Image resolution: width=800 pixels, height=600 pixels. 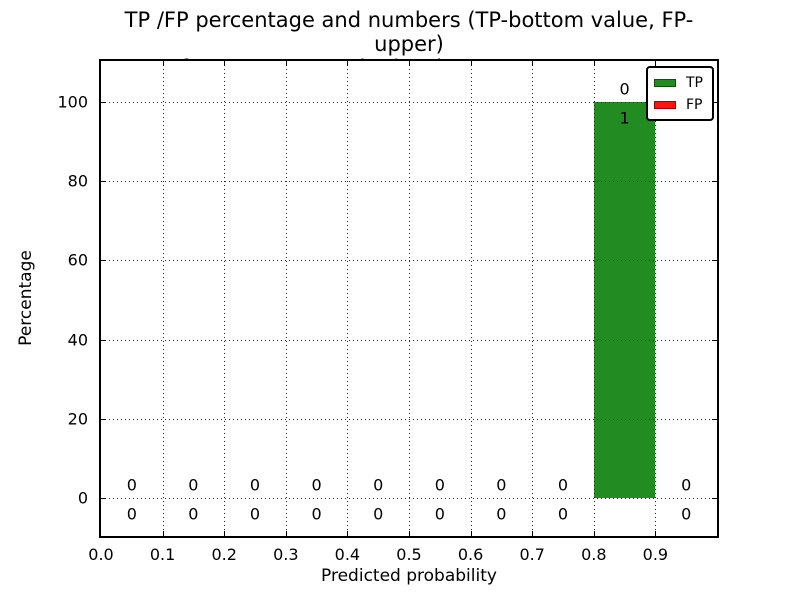 What do you see at coordinates (347, 554) in the screenshot?
I see `x-tick-label: 0.4` at bounding box center [347, 554].